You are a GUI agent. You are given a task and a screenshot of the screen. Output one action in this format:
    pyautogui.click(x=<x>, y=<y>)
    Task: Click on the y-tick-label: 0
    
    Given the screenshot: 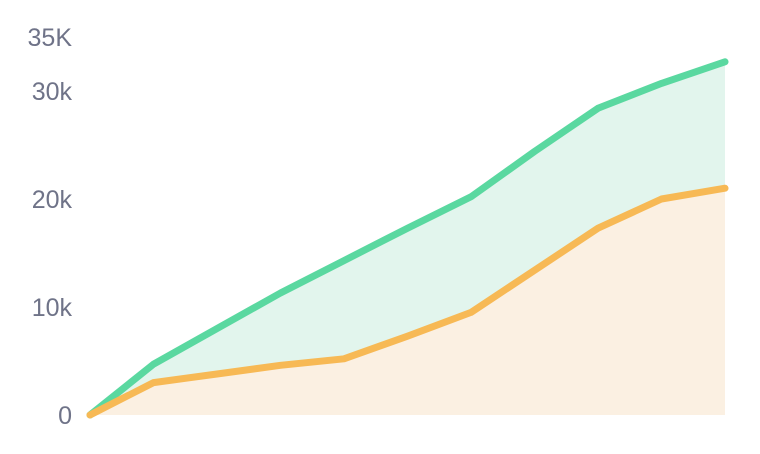 What is the action you would take?
    pyautogui.click(x=65, y=416)
    